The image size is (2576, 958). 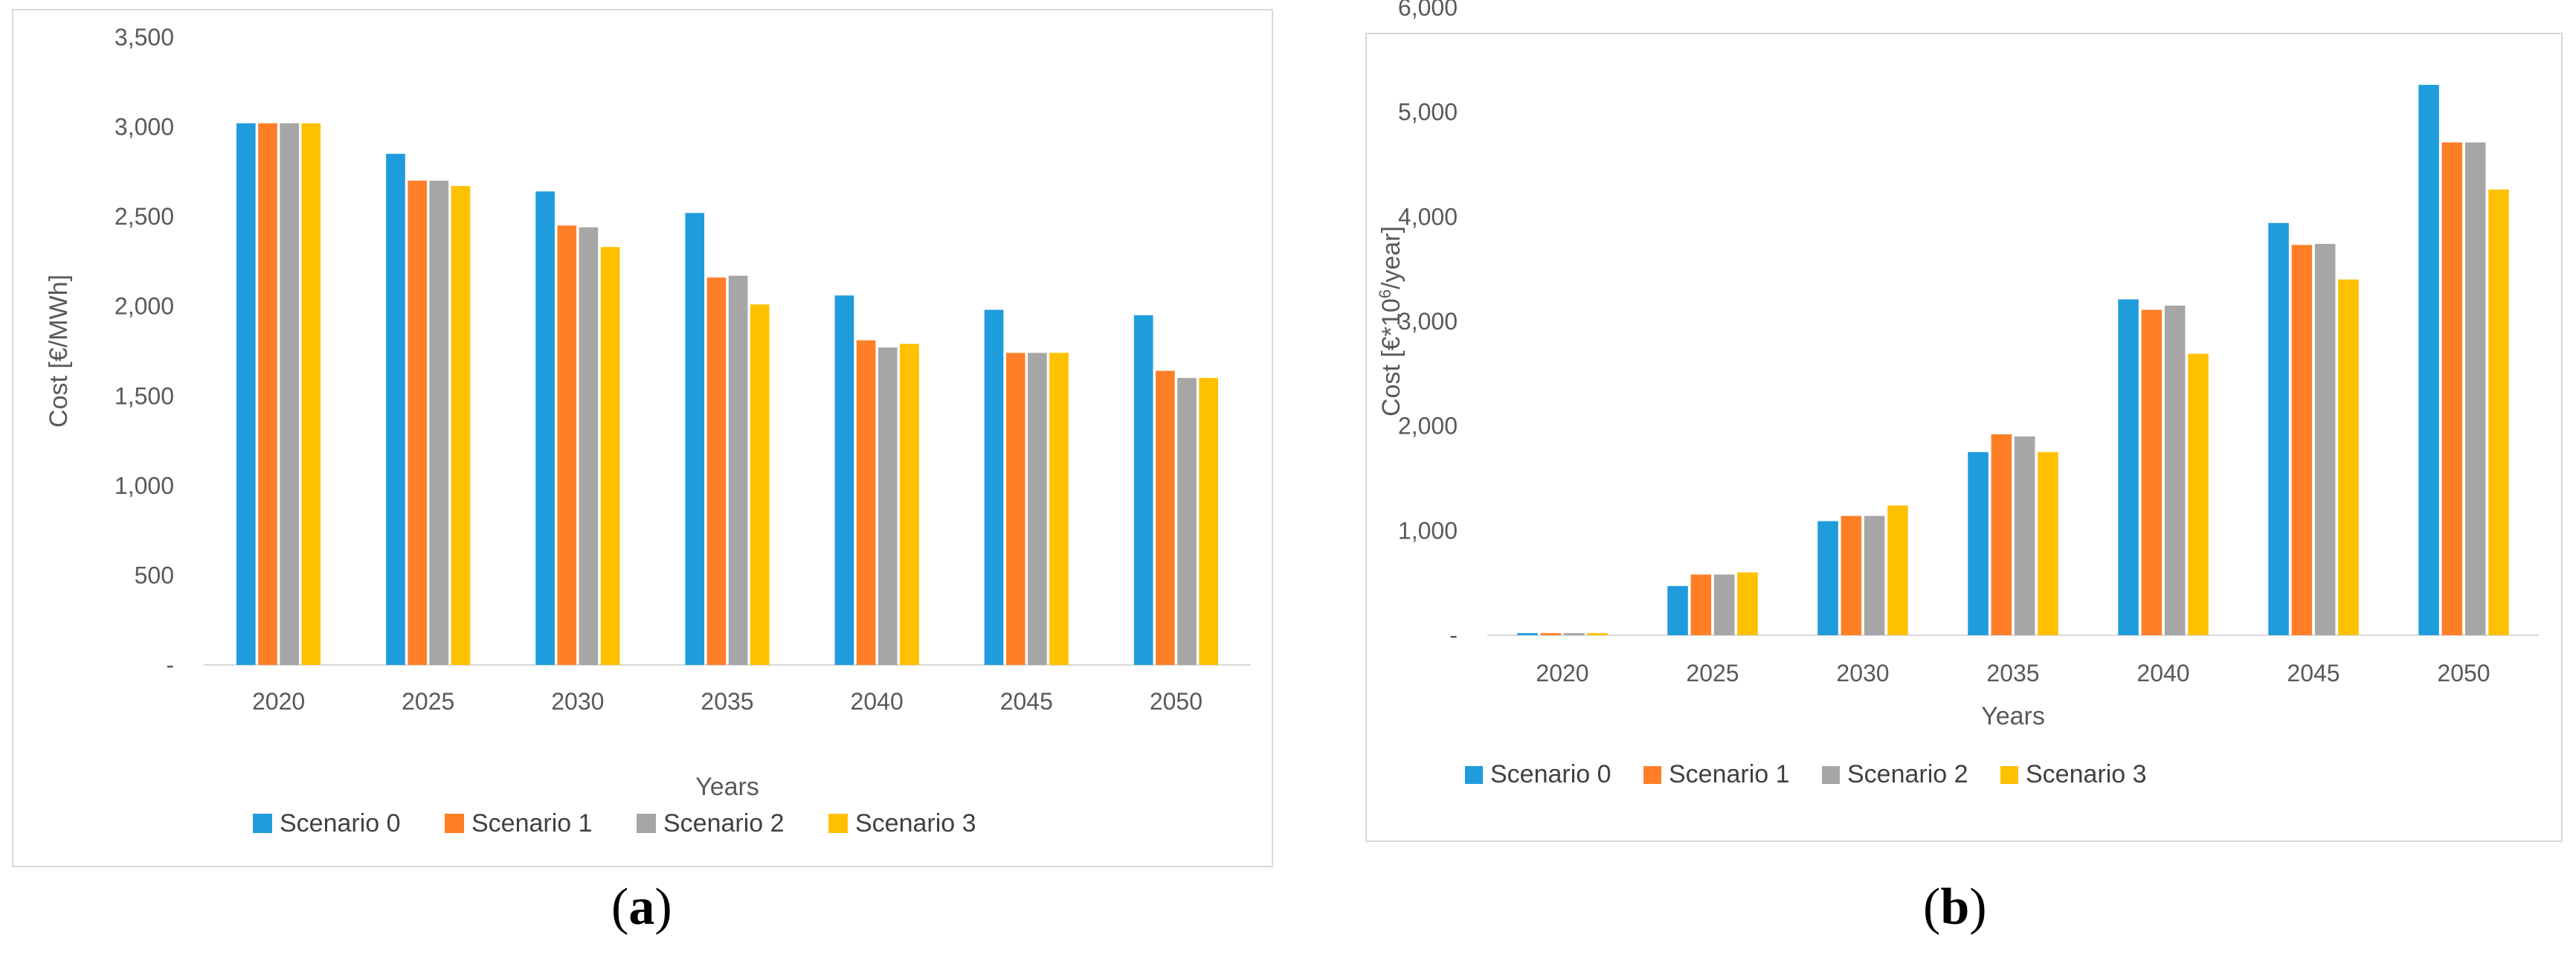 What do you see at coordinates (760, 484) in the screenshot?
I see `bar-scenario-3-2035` at bounding box center [760, 484].